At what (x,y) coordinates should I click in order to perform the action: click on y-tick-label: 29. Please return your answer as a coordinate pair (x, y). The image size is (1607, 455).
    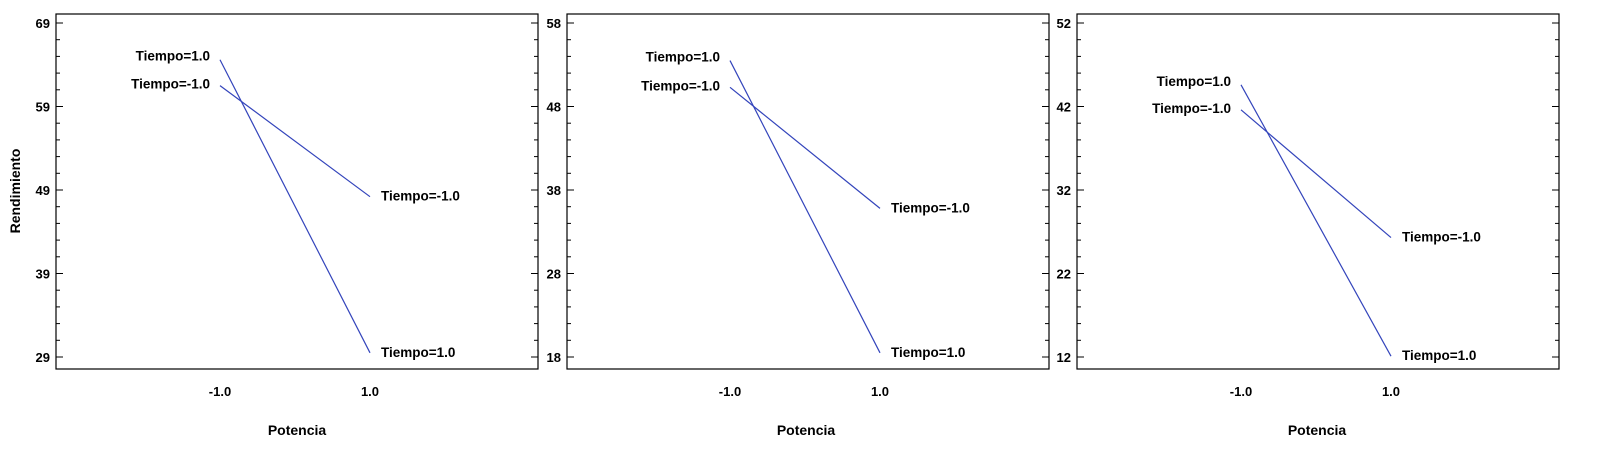
    Looking at the image, I should click on (43, 357).